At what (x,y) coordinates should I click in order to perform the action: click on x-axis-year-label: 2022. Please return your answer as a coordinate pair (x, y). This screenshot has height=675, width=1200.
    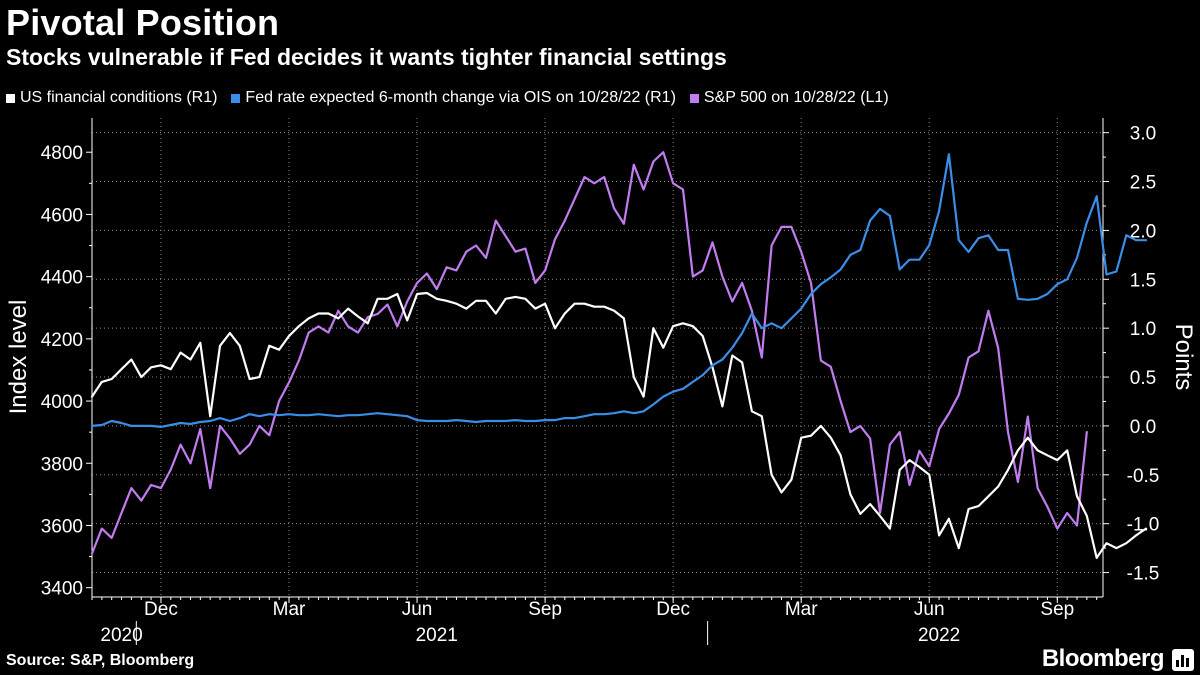
    Looking at the image, I should click on (939, 635).